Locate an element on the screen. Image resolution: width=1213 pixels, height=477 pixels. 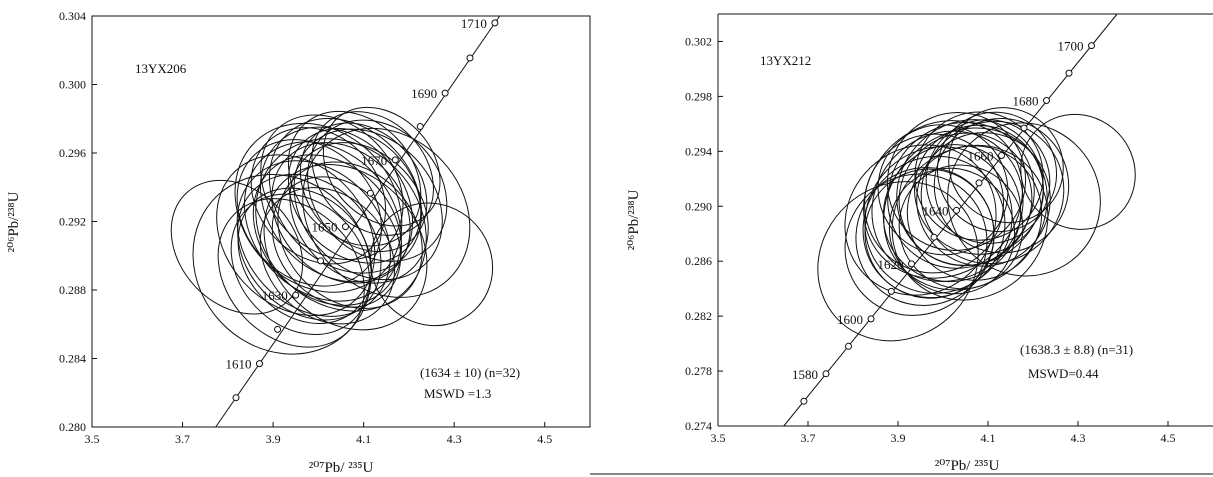
y-tick-label: 0.288 is located at coordinates (72, 290).